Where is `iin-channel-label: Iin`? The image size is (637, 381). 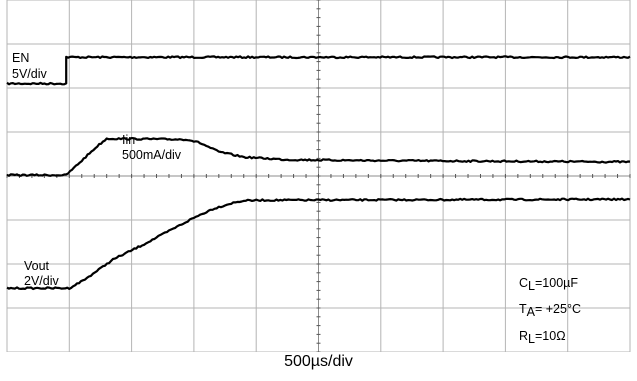
iin-channel-label: Iin is located at coordinates (128, 140).